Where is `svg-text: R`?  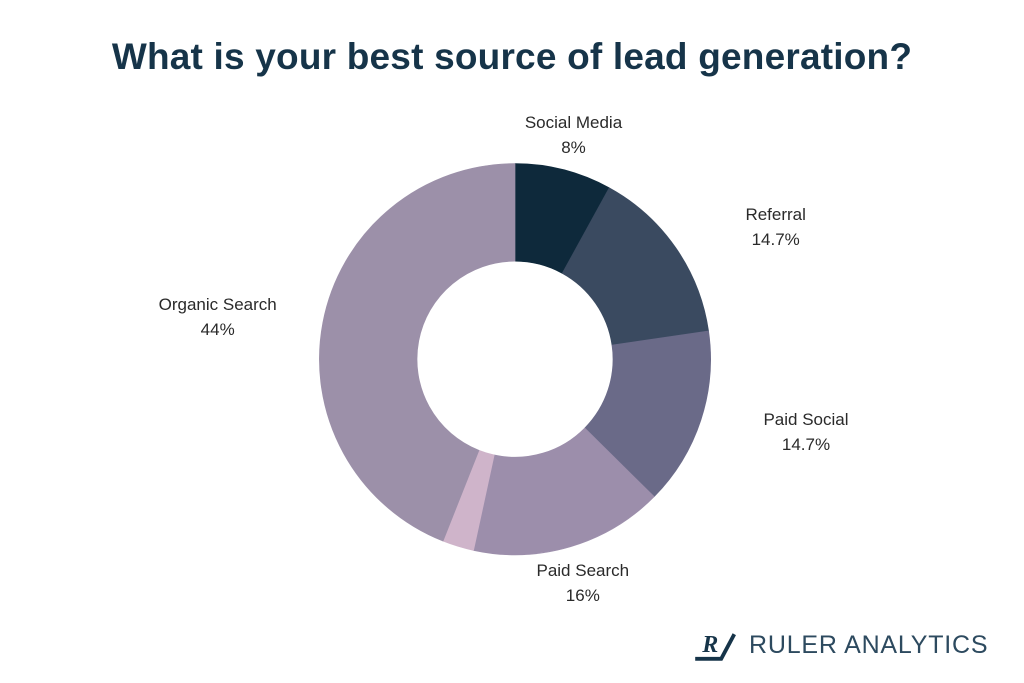 svg-text: R is located at coordinates (709, 645).